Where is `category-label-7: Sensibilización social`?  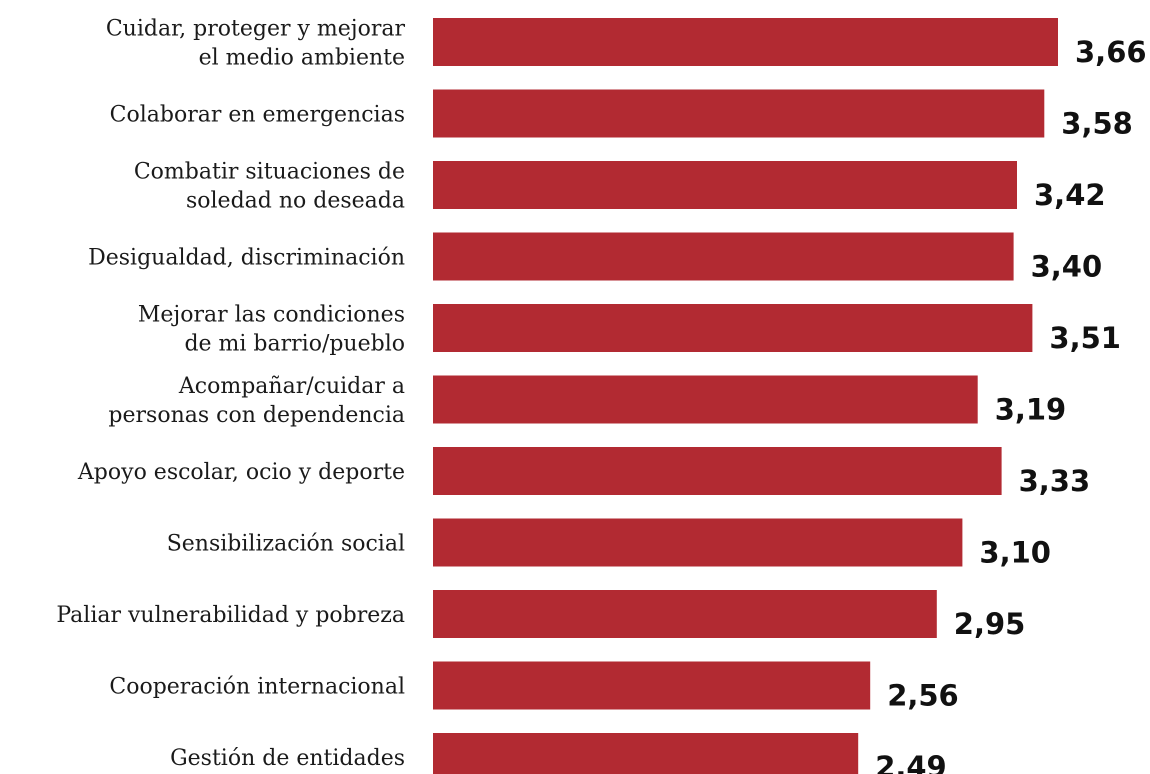
category-label-7: Sensibilización social is located at coordinates (286, 544).